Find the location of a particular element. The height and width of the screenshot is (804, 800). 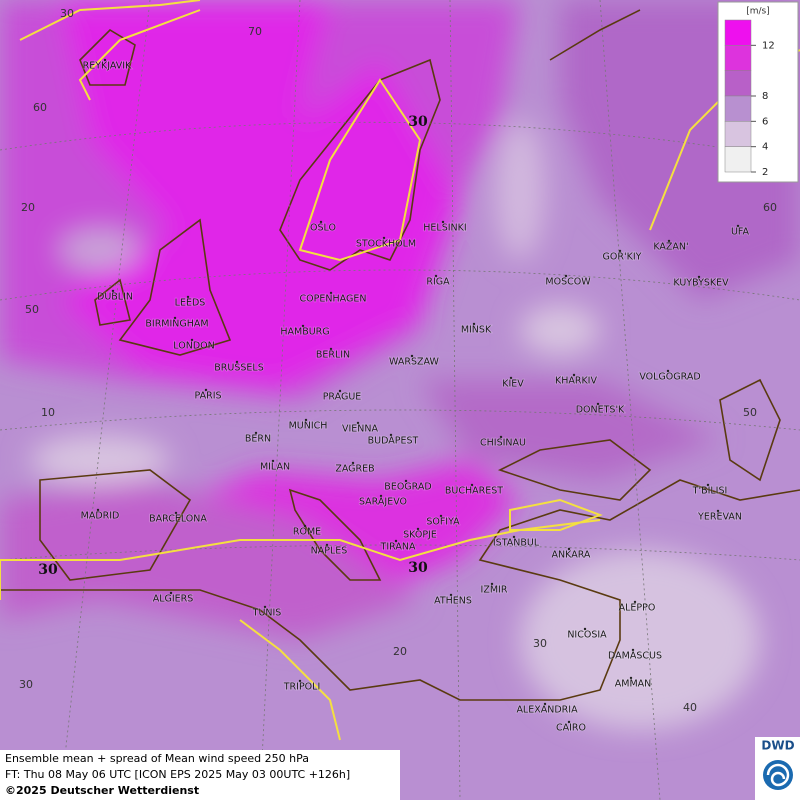

city-label: MINSK is located at coordinates (476, 330).